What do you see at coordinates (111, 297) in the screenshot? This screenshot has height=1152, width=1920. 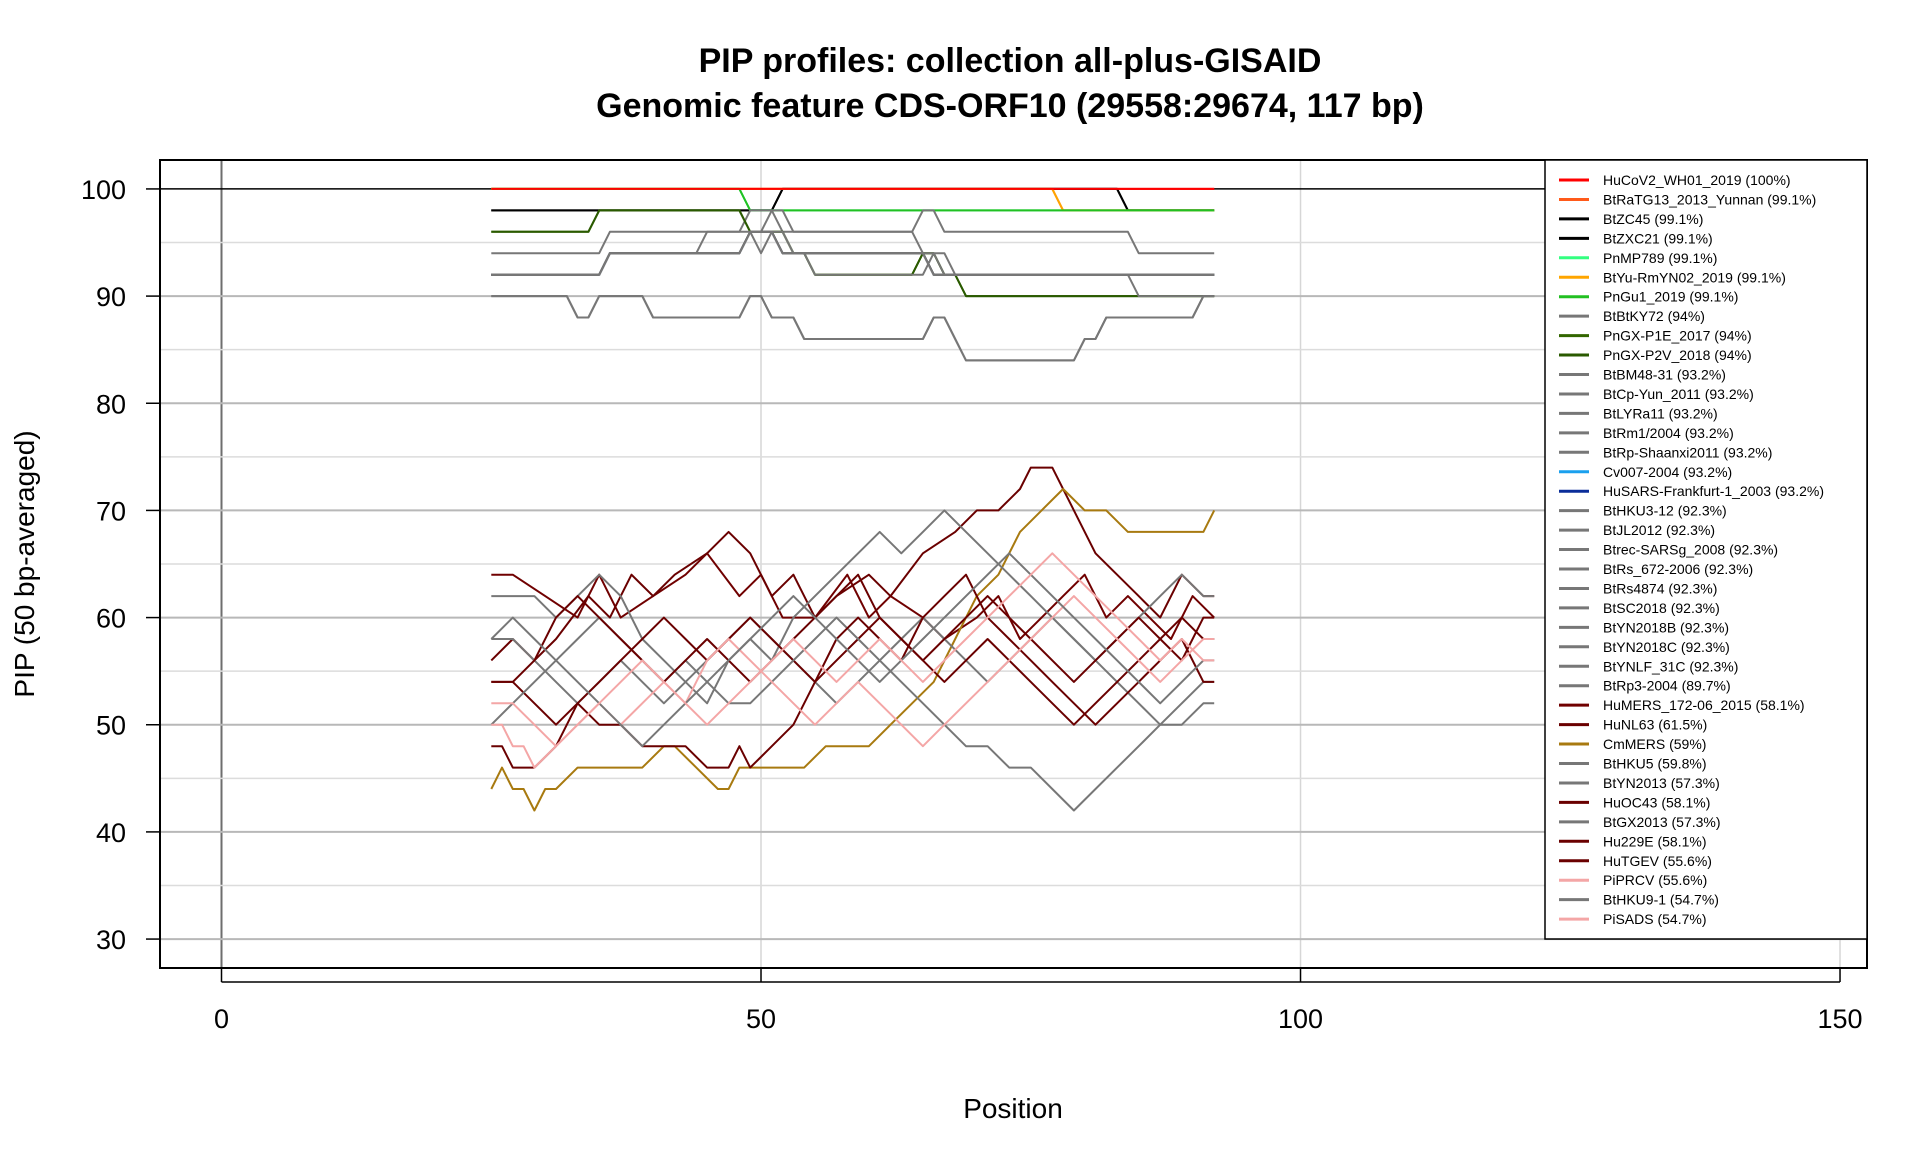 I see `y-tick-label-6: 90` at bounding box center [111, 297].